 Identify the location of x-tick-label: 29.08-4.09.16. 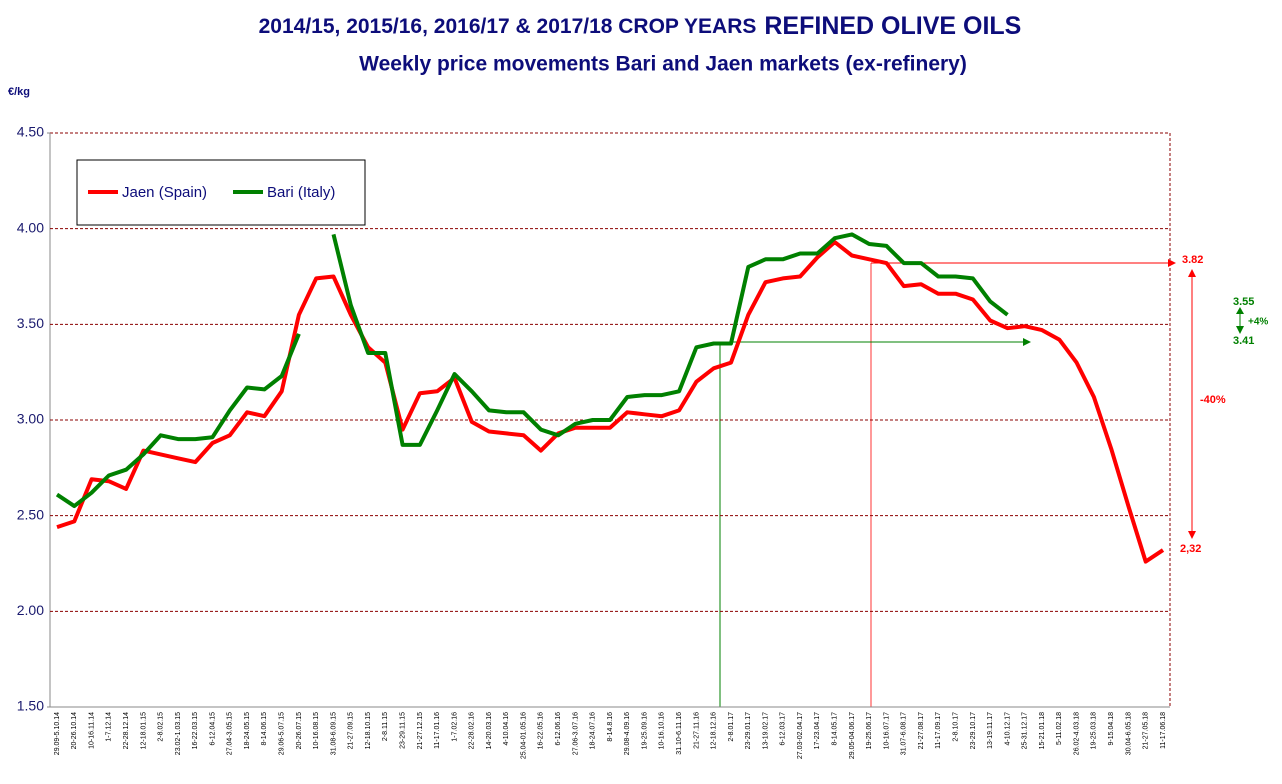
(627, 733).